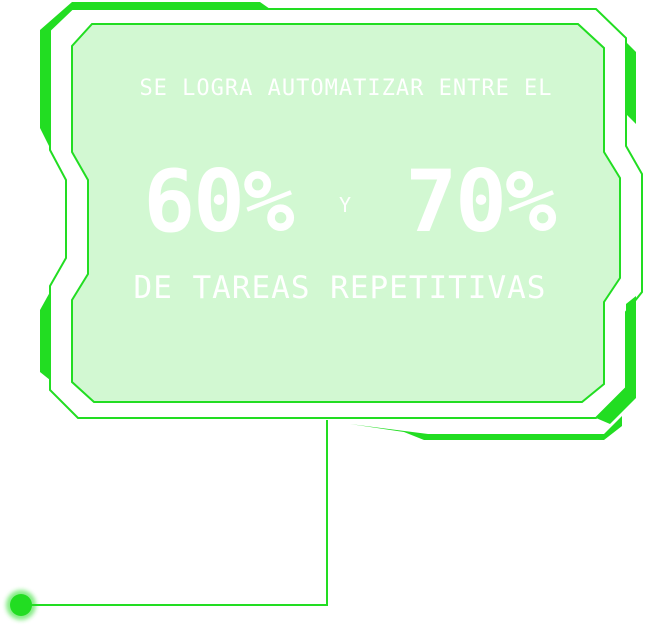  I want to click on bottom-accent-bar, so click(486, 428).